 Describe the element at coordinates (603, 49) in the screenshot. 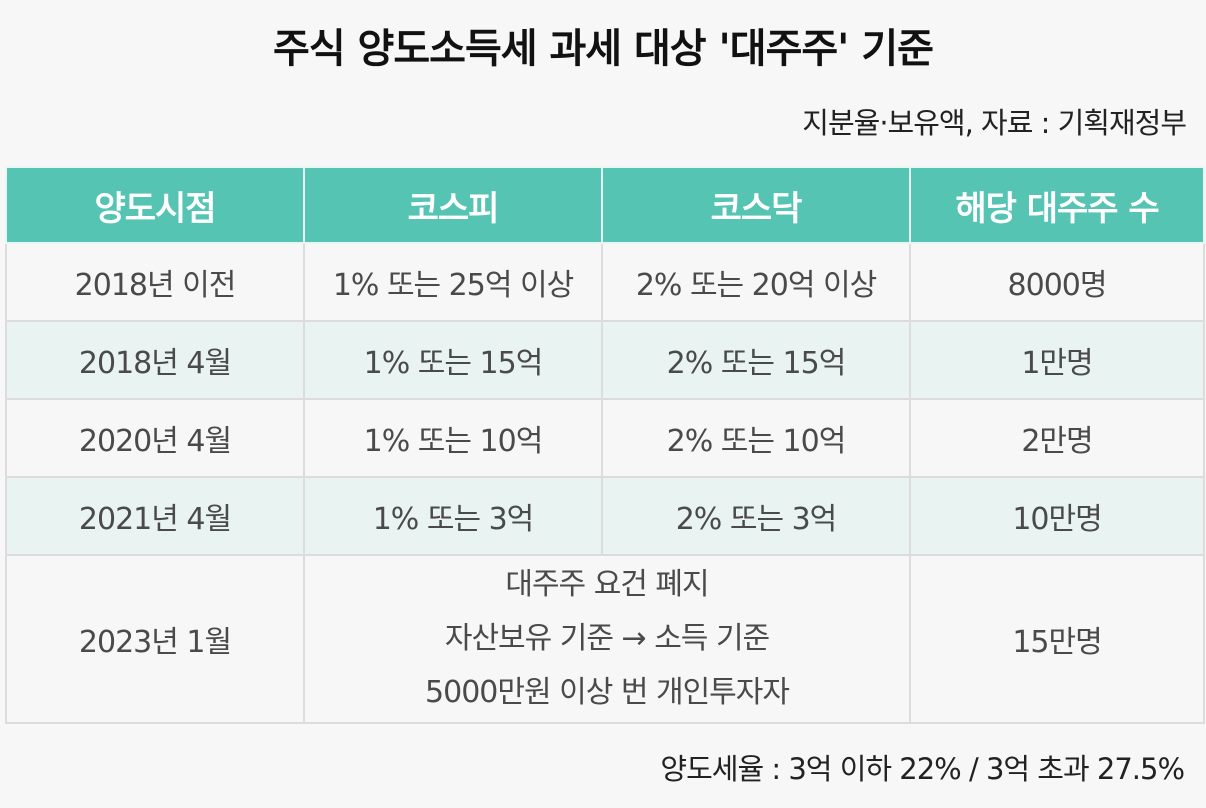

I see `page-title: 주식 양도소득세 과세 대상 '대주주' 기준` at that location.